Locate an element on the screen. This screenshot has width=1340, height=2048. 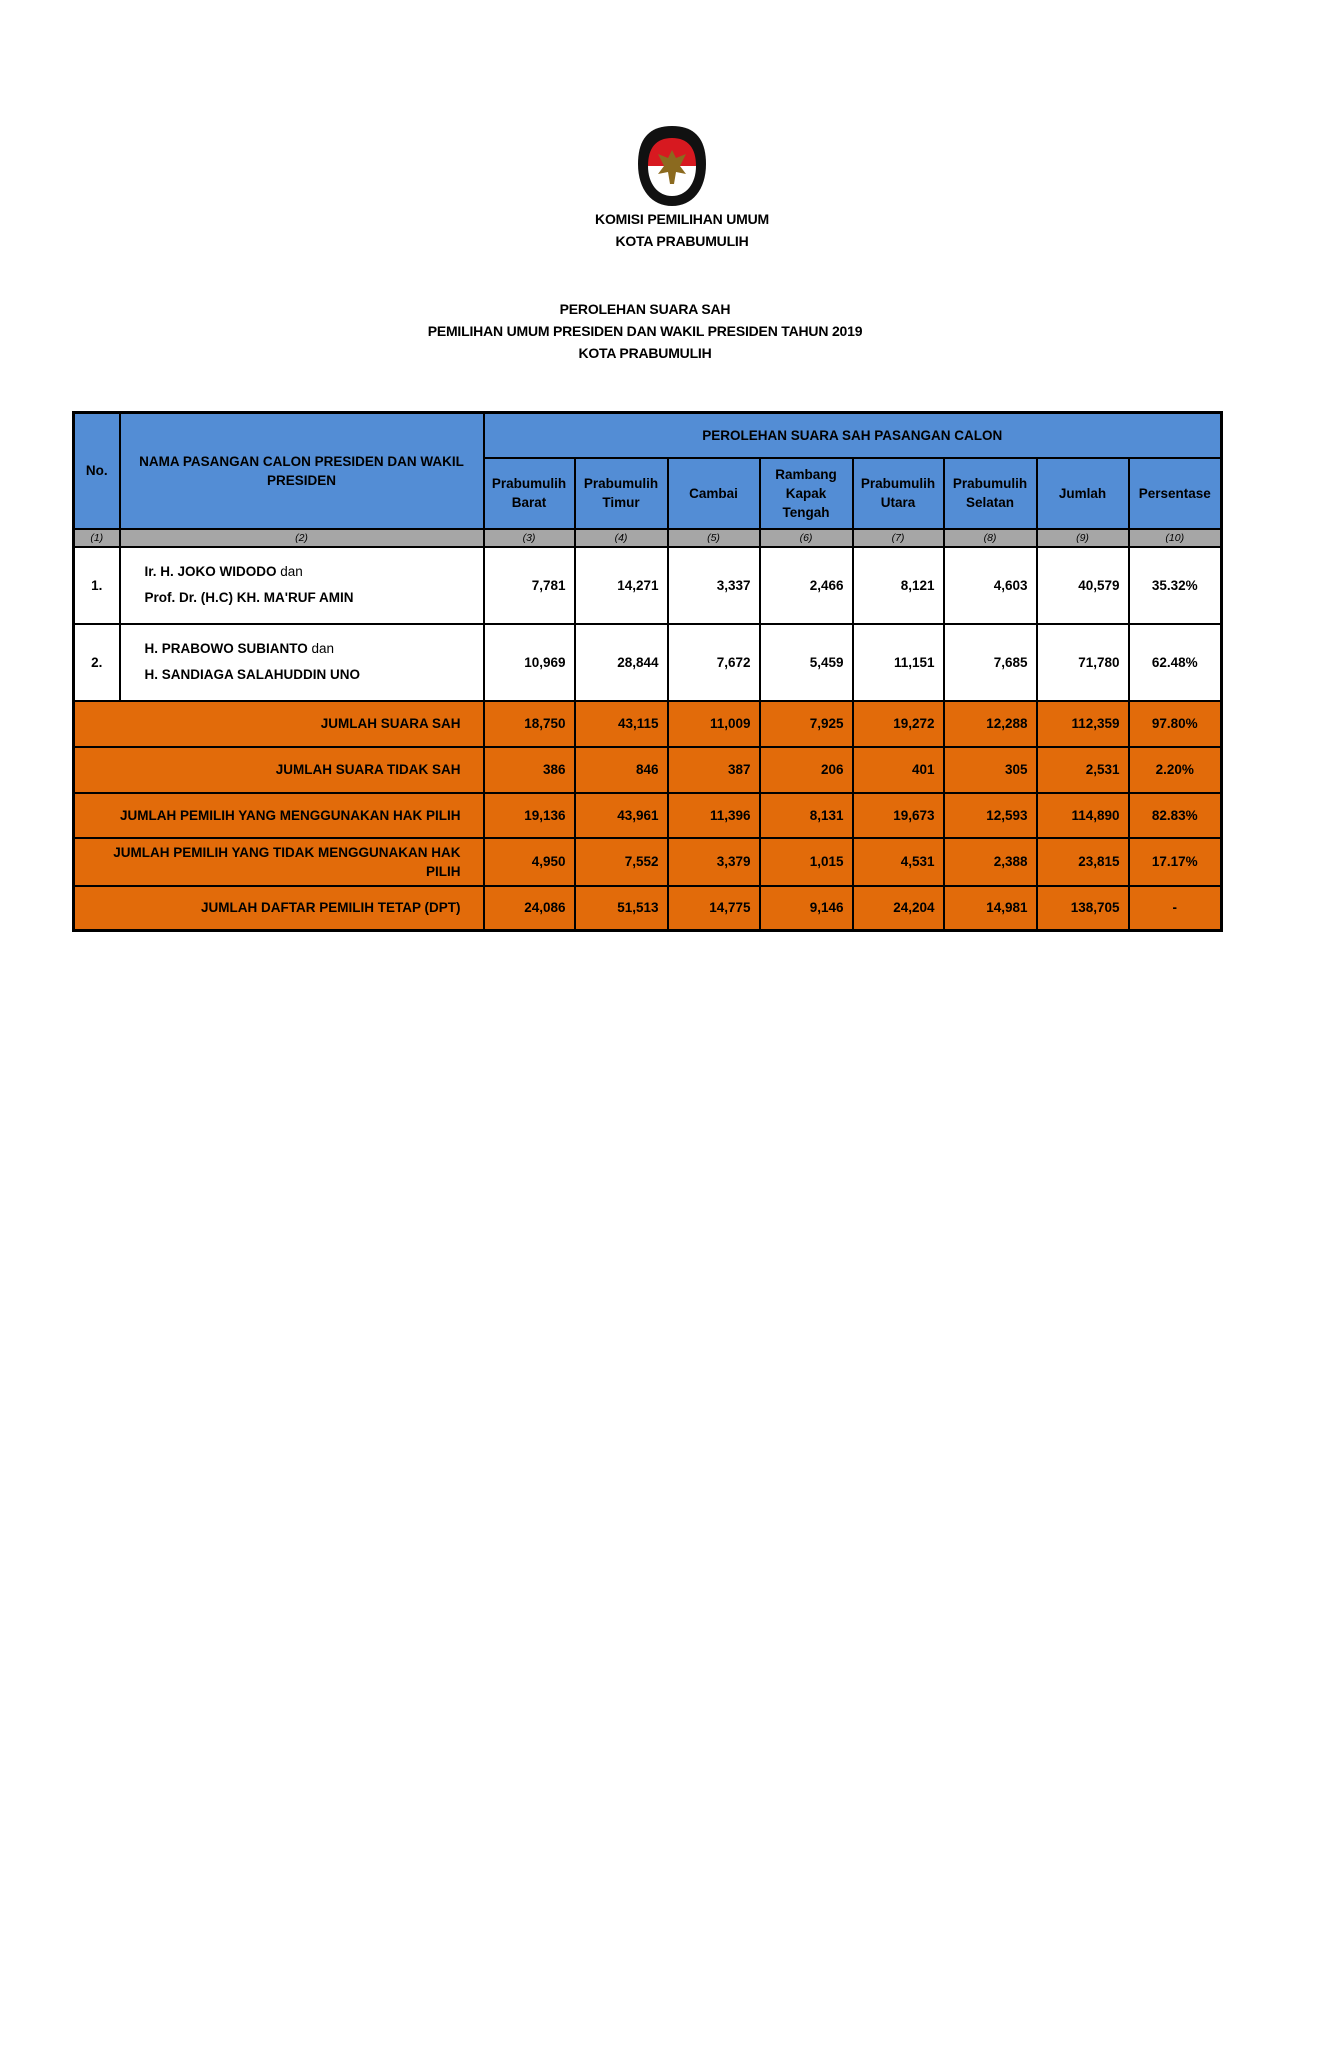
col-header: Jumlah is located at coordinates (1082, 493).